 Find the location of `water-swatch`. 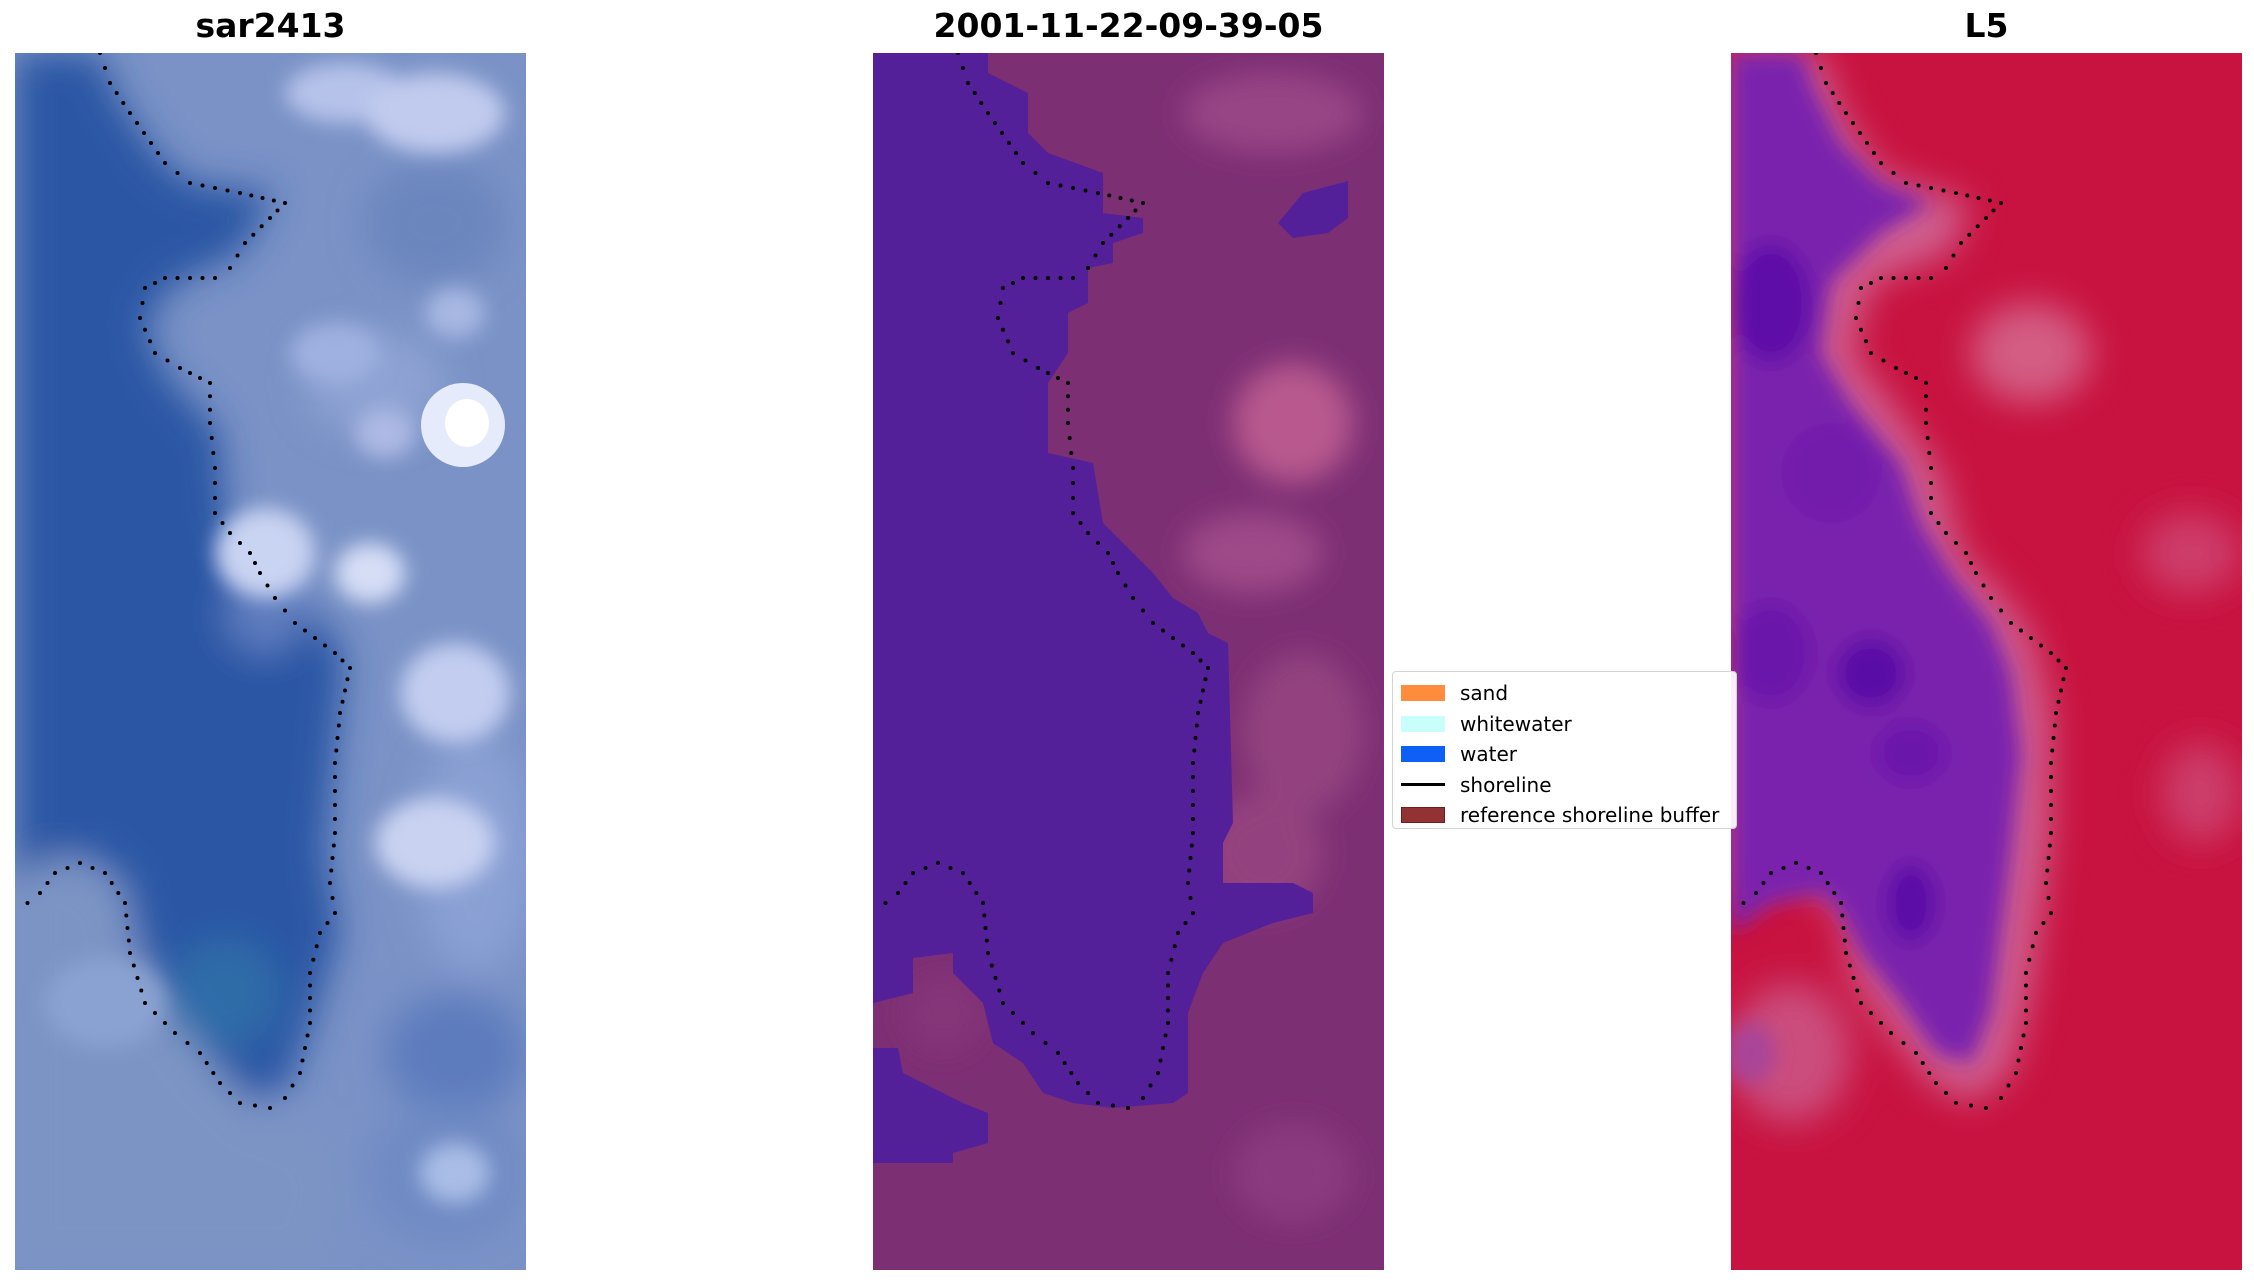

water-swatch is located at coordinates (1423, 754).